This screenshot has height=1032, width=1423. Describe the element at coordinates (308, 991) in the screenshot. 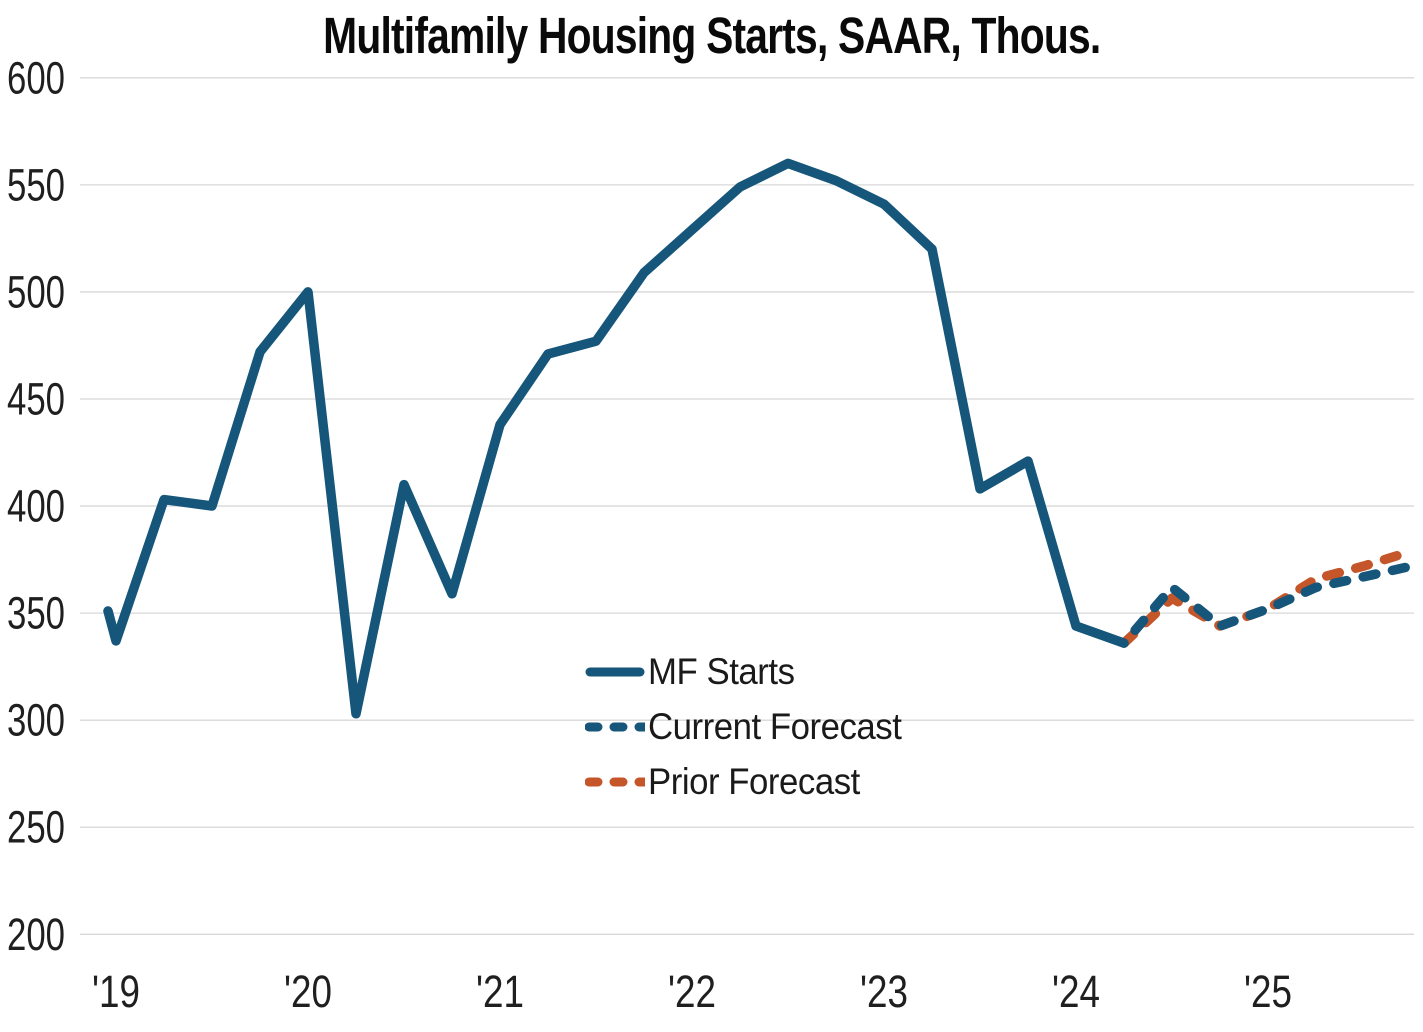

I see `x-axis-tick-label: '20` at that location.